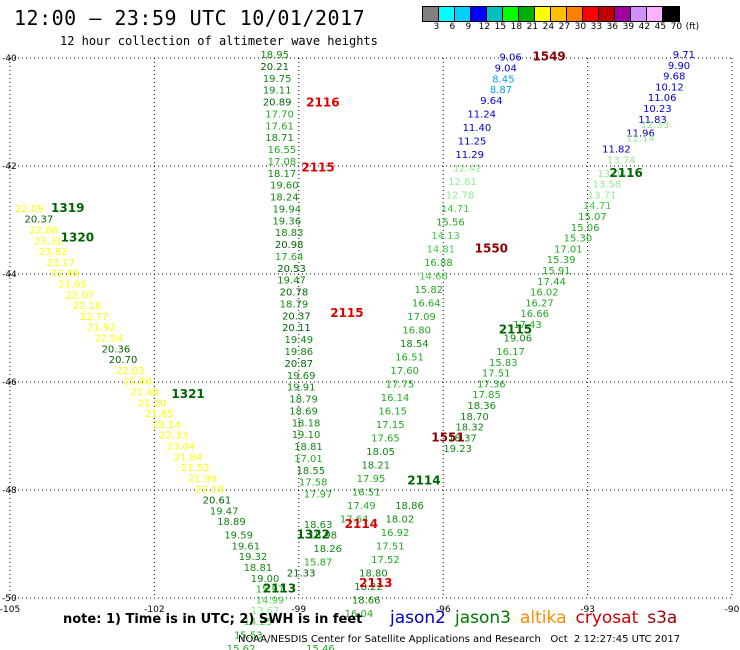  Describe the element at coordinates (443, 610) in the screenshot. I see `lon-tick-label: -96` at that location.